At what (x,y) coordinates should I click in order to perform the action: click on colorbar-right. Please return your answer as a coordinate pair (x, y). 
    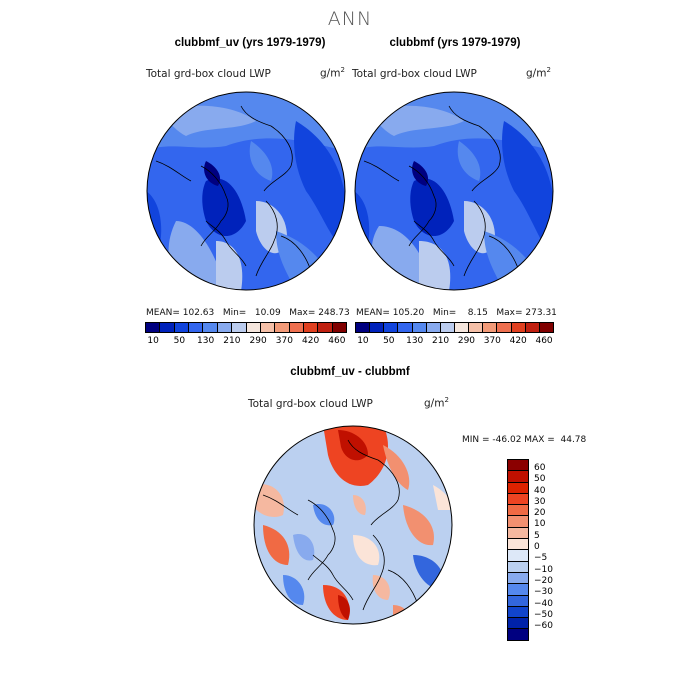
    Looking at the image, I should click on (454, 327).